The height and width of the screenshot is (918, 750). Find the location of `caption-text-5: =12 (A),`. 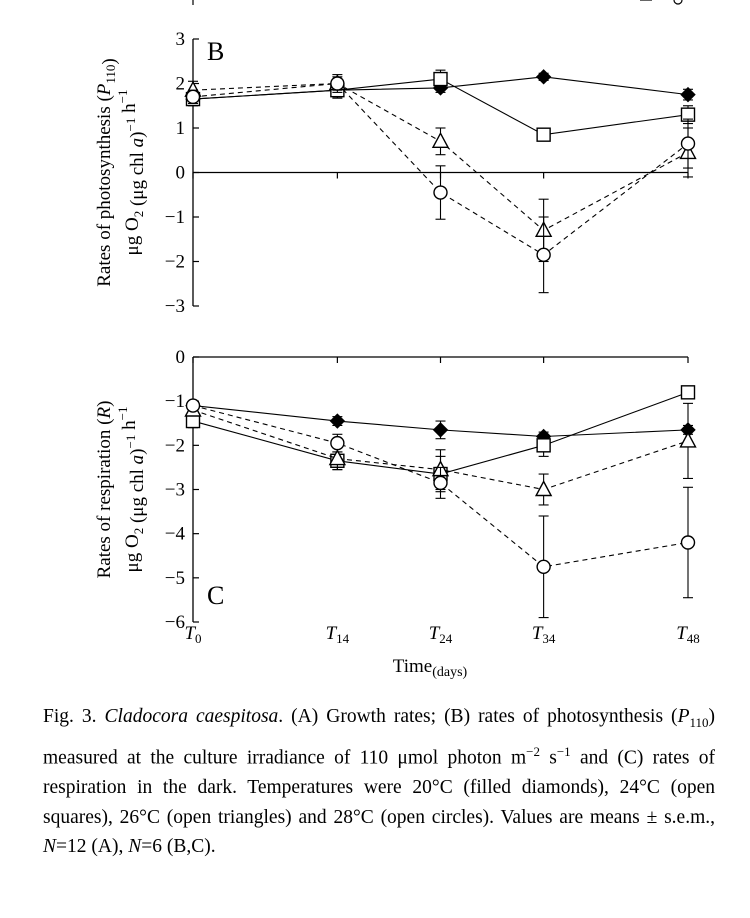

caption-text-5: =12 (A), is located at coordinates (92, 847).